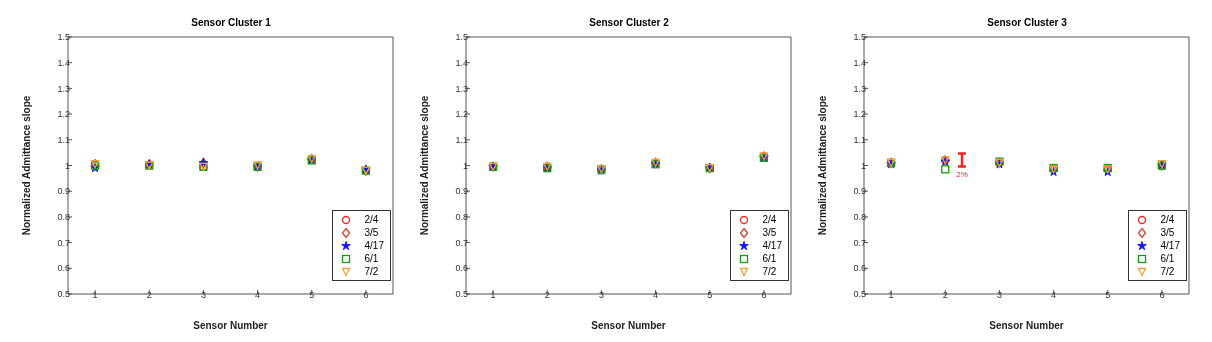 Image resolution: width=1212 pixels, height=342 pixels. What do you see at coordinates (629, 23) in the screenshot?
I see `chart-title: Sensor Cluster 2` at bounding box center [629, 23].